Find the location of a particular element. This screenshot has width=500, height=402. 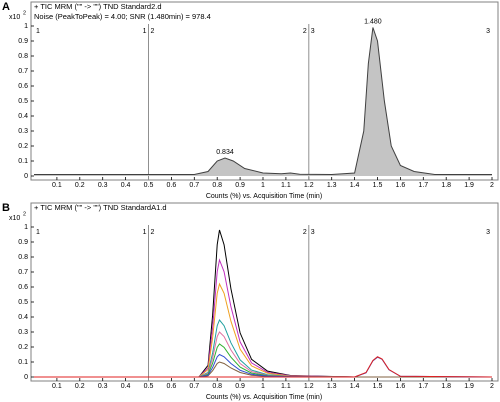

header-title: + TIC MRM ("" -> "") TND Standard2.d is located at coordinates (98, 6).